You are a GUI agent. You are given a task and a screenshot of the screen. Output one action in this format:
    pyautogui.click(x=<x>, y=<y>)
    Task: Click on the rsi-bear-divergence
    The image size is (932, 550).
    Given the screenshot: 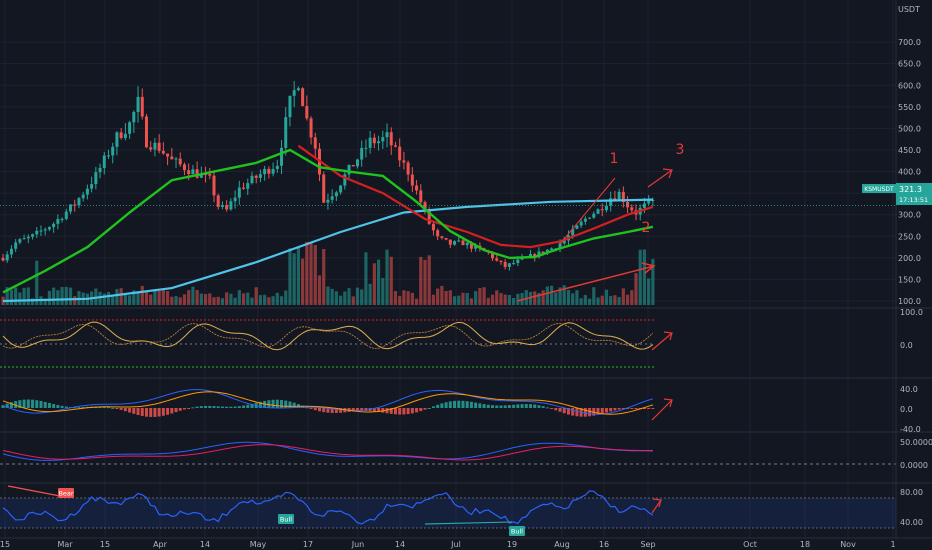 What is the action you would take?
    pyautogui.click(x=34, y=491)
    